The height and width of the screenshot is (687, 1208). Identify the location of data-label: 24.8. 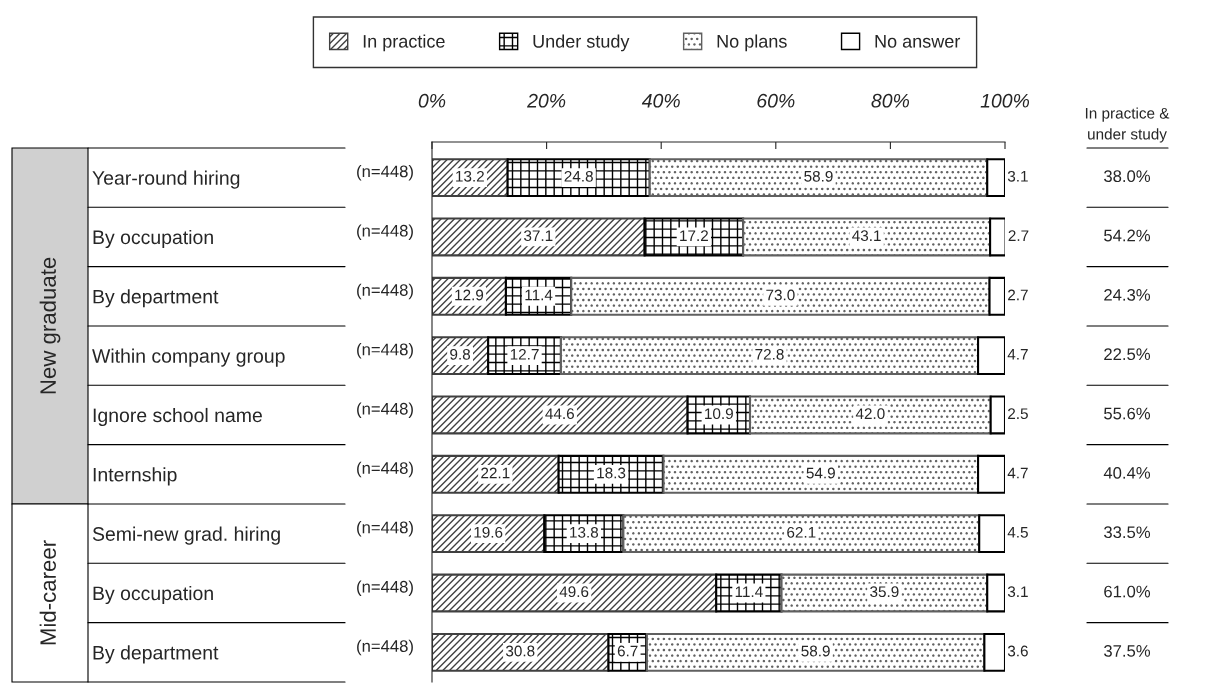
(578, 176).